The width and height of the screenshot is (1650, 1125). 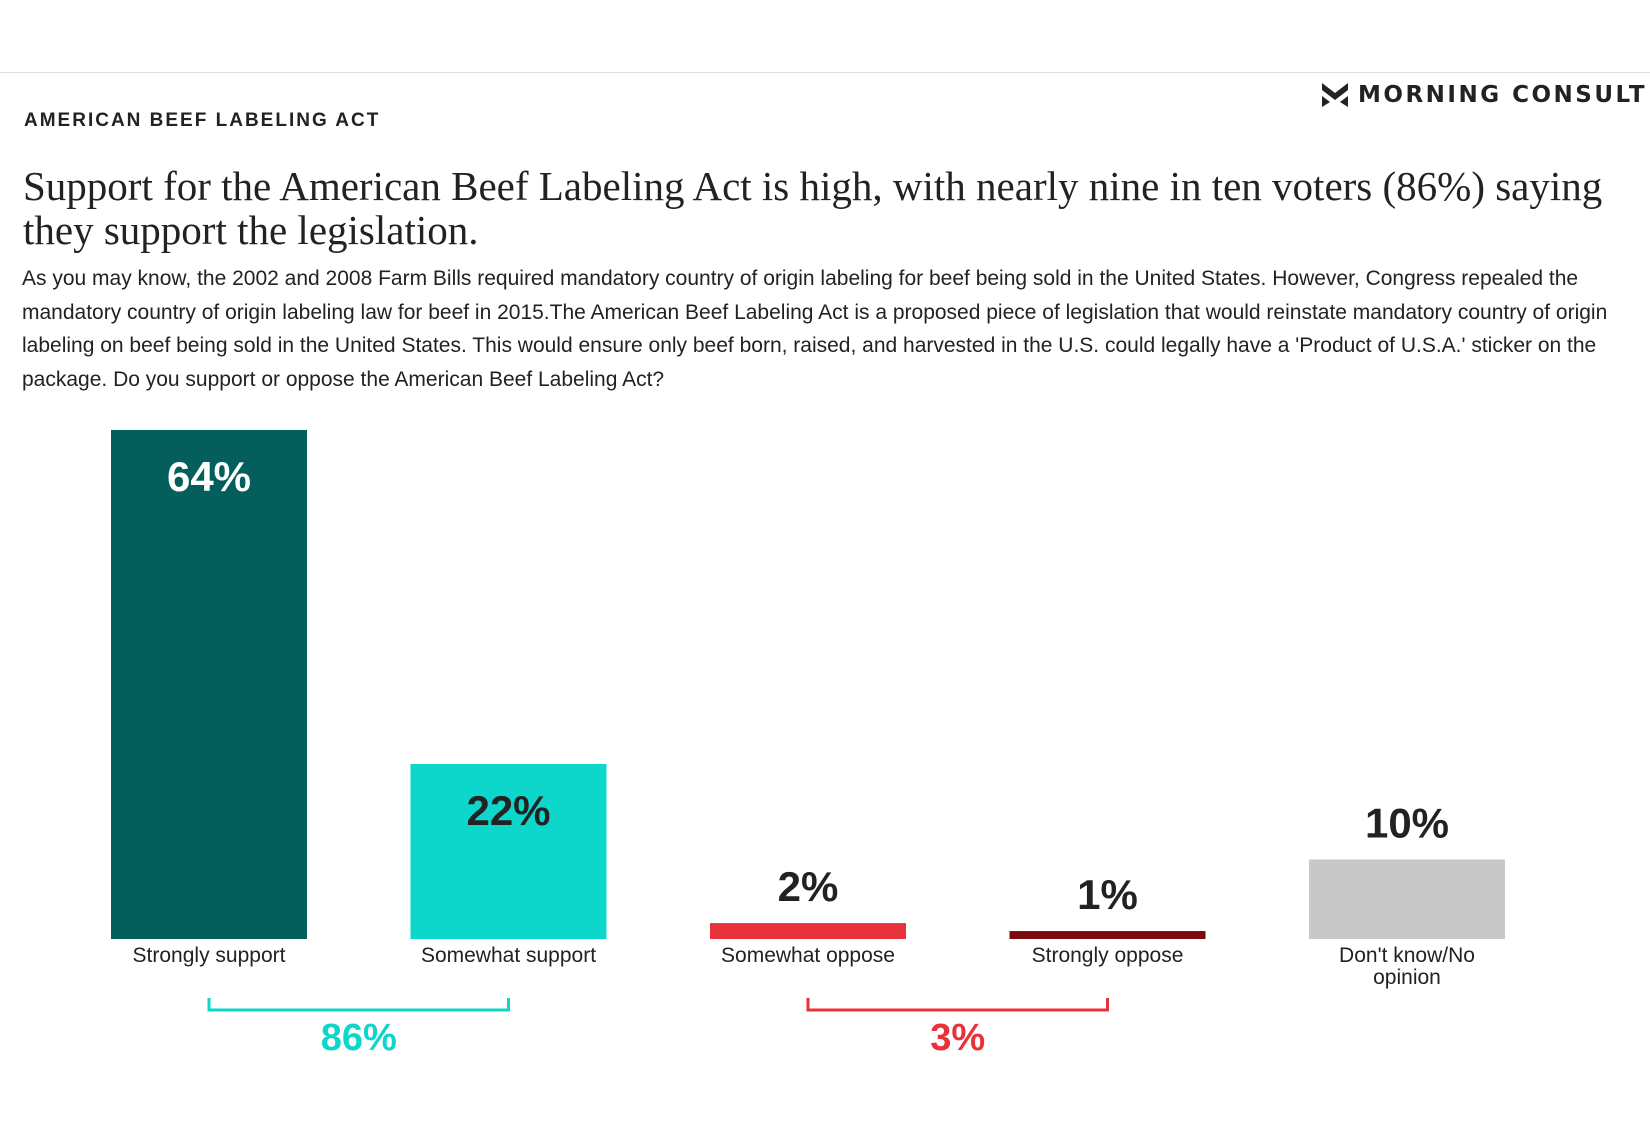 I want to click on bar-value-label: 1%, so click(x=1107, y=894).